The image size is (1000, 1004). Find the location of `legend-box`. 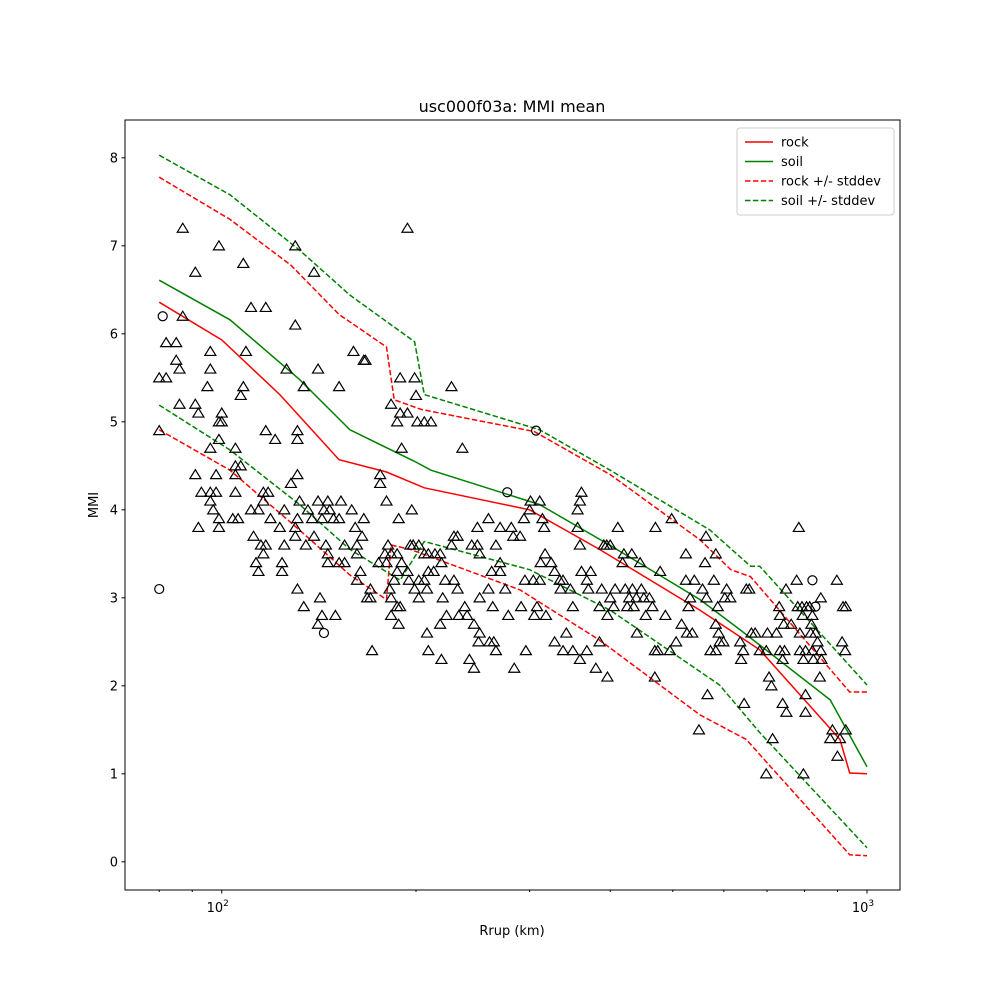

legend-box is located at coordinates (815, 171).